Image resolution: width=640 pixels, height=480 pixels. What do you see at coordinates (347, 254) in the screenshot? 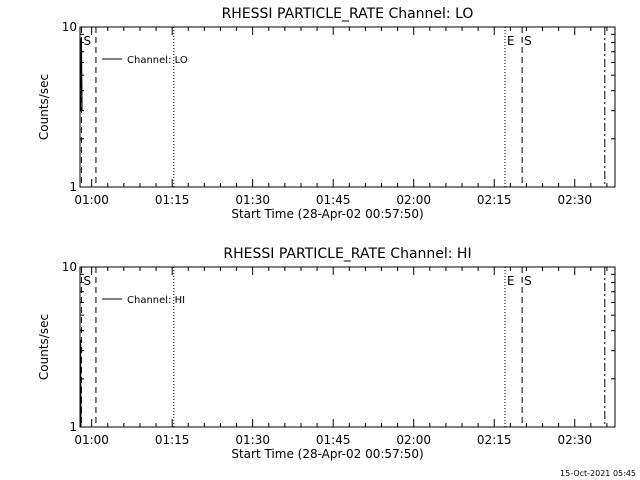
I see `chart-title: RHESSI PARTICLE_RATE Channel: HI` at bounding box center [347, 254].